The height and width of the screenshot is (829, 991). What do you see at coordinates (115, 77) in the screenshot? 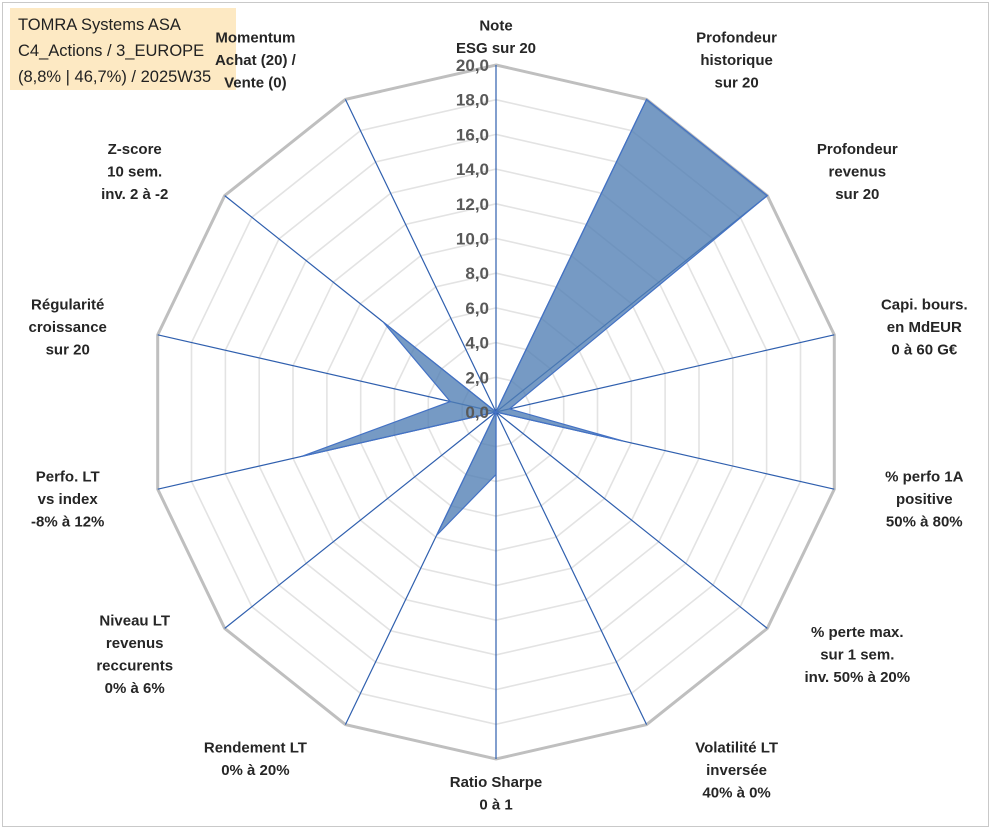
I see `info-stats-week: (8,8% | 46,7%) / 2025W35` at bounding box center [115, 77].